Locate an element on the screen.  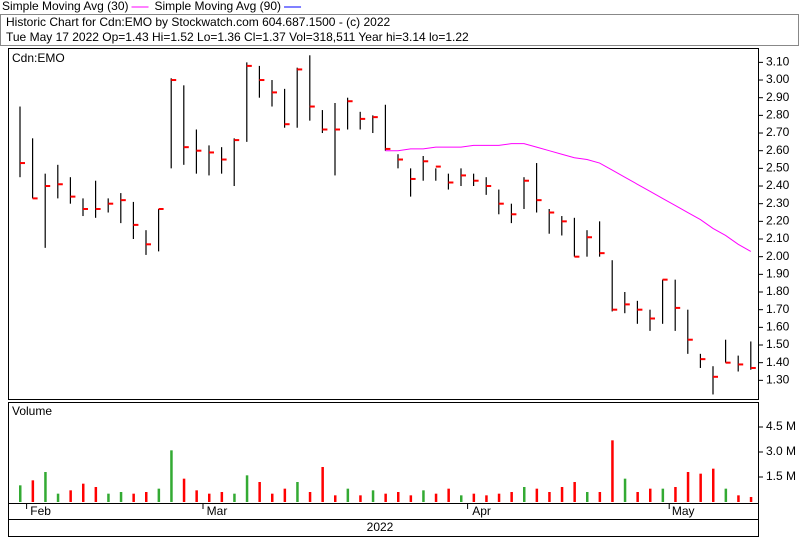
header-box is located at coordinates (399, 30).